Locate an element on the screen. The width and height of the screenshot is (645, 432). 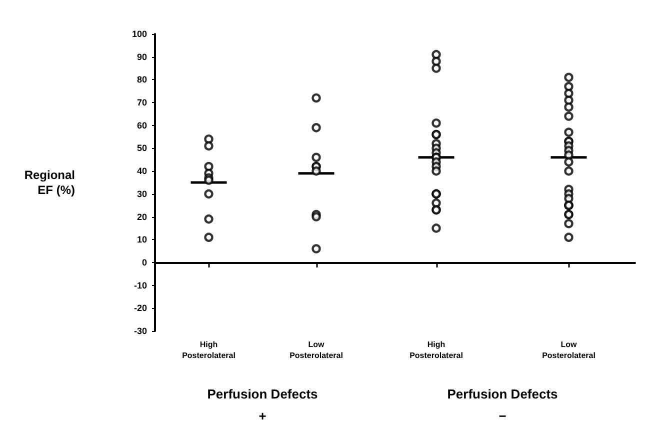
y-tick-label: -20 is located at coordinates (140, 308).